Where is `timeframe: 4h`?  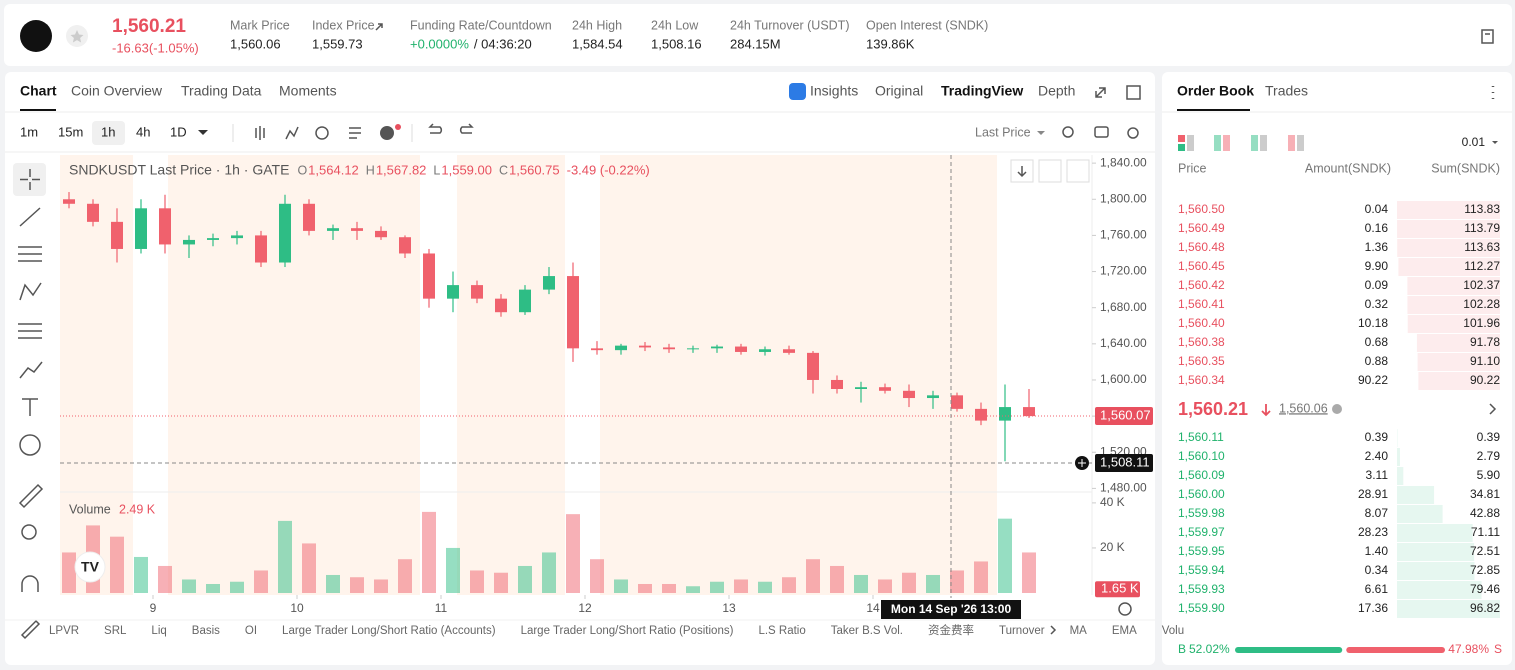 timeframe: 4h is located at coordinates (143, 131).